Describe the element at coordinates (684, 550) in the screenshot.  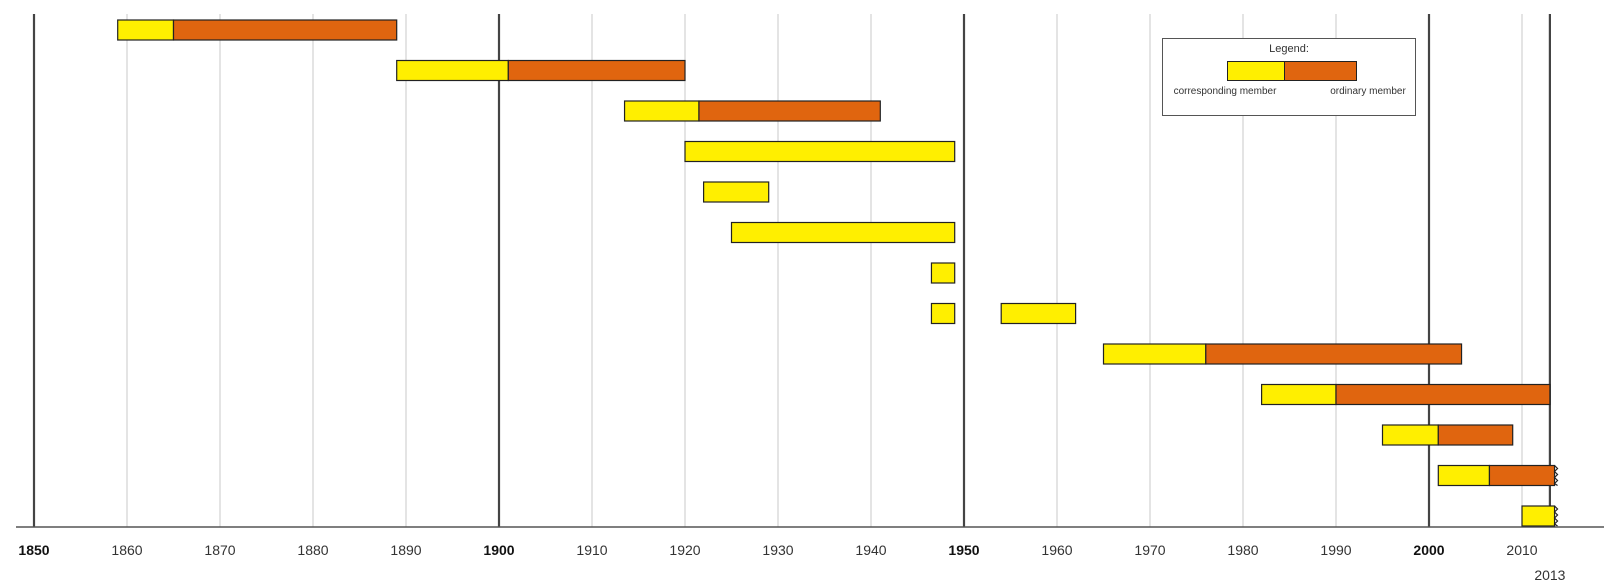
I see `tick-label-1920: 1920` at that location.